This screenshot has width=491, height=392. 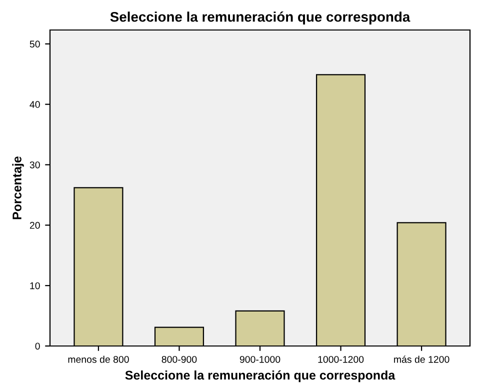 I want to click on x-tick-label: 800-900, so click(x=179, y=359).